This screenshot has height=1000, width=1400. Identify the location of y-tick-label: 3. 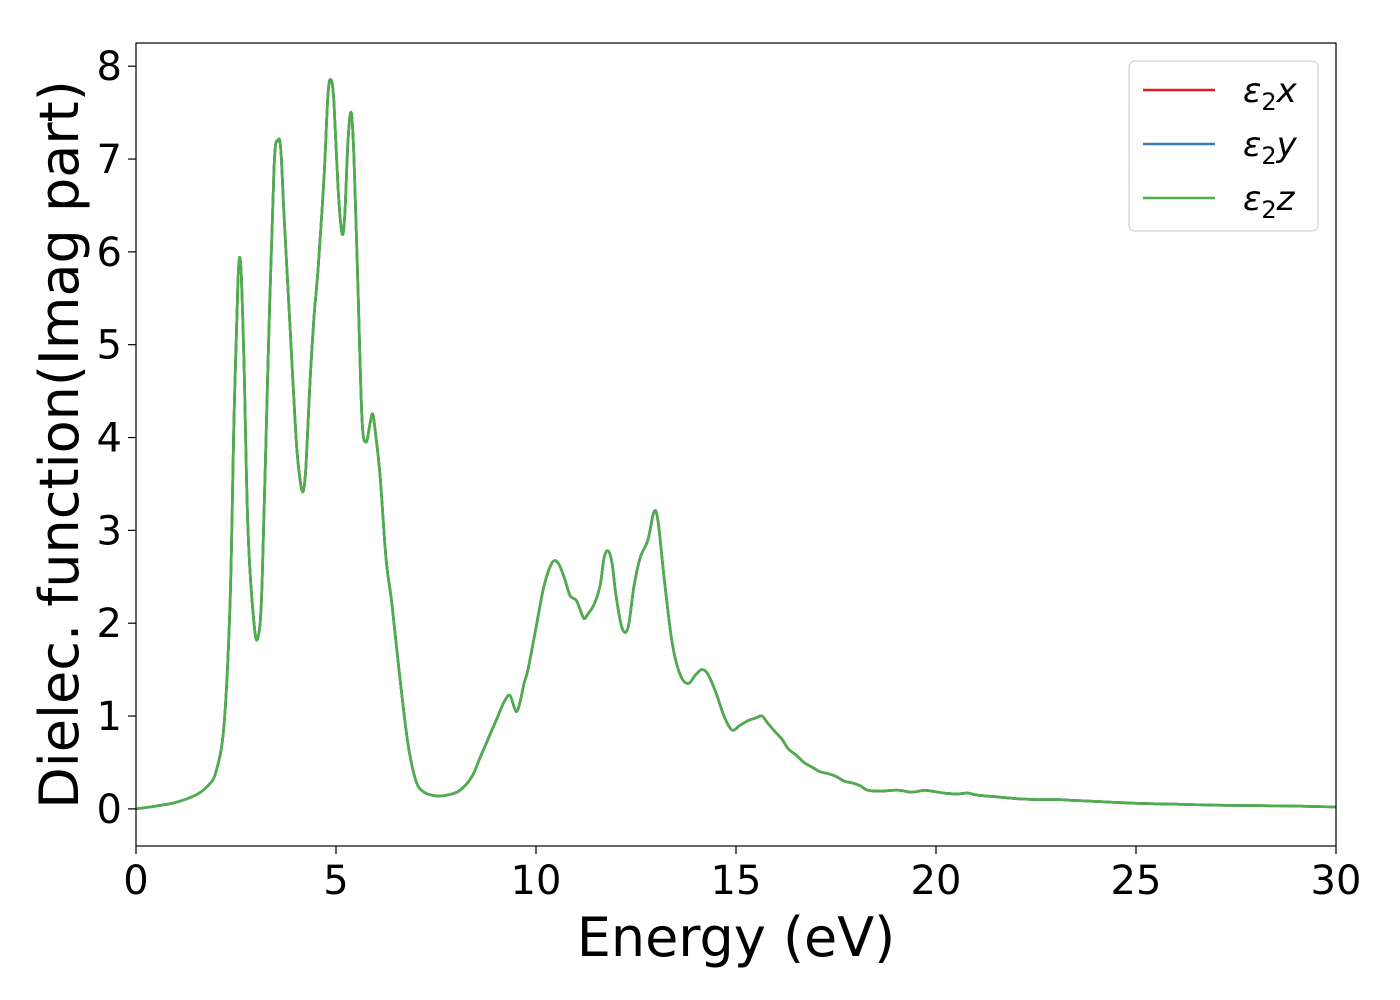
(109, 531).